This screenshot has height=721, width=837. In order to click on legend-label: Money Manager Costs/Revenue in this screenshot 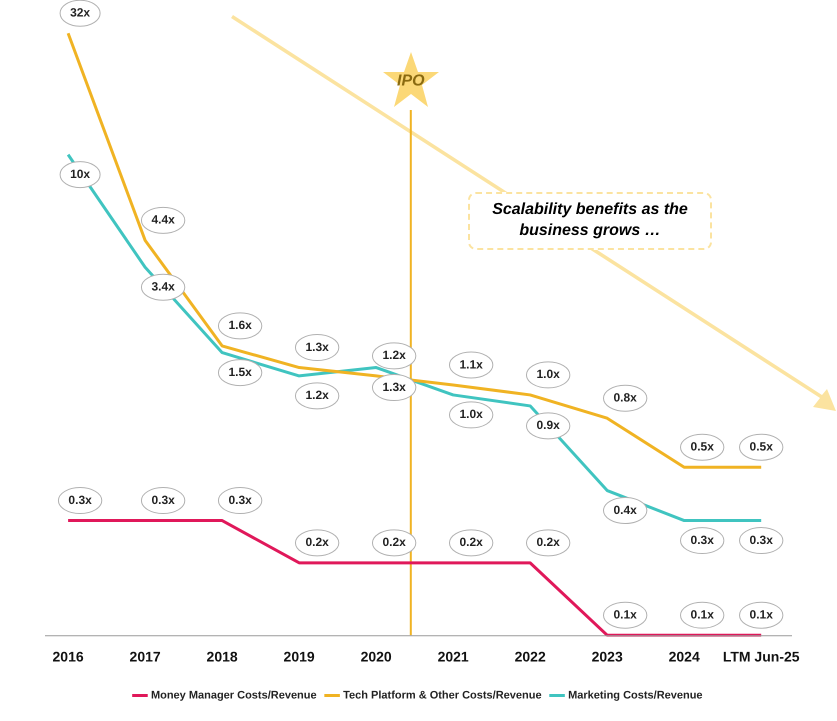, I will do `click(233, 696)`.